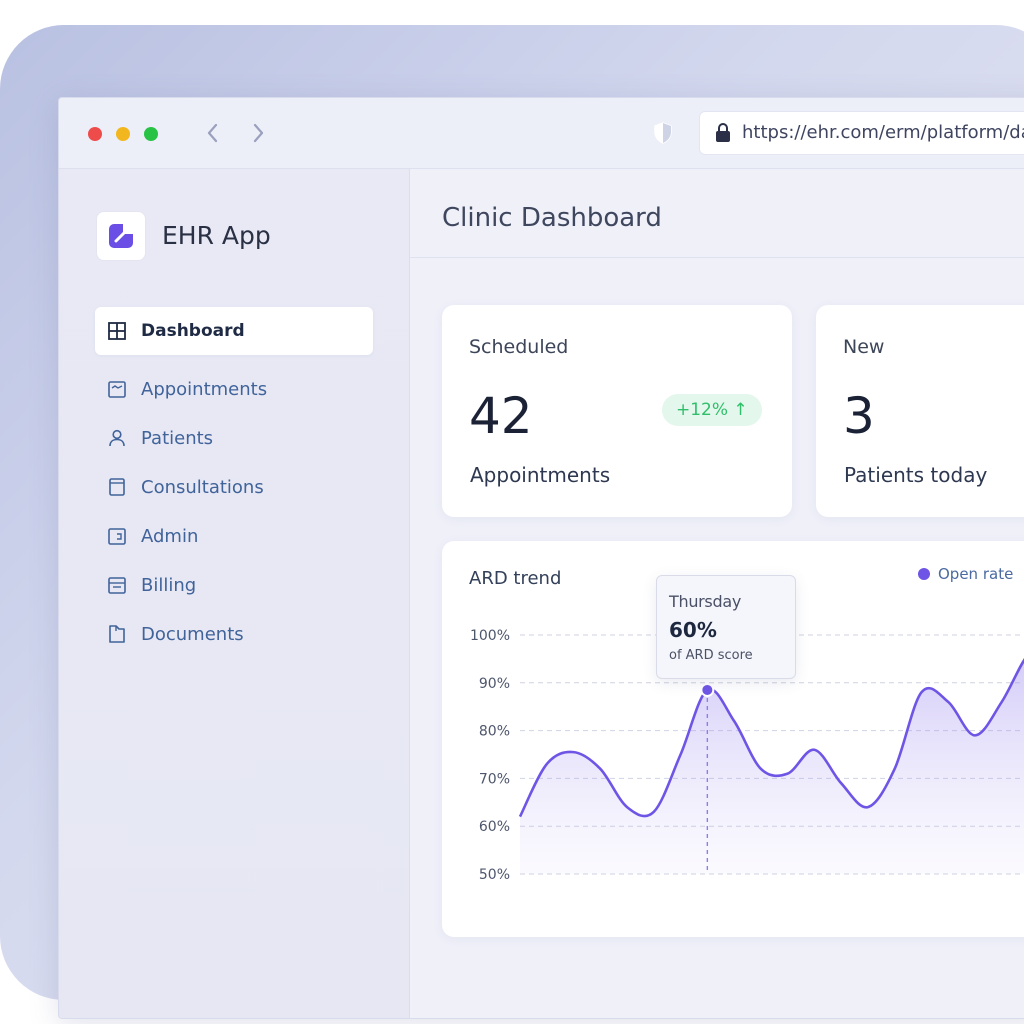 This screenshot has width=1024, height=1024. Describe the element at coordinates (216, 235) in the screenshot. I see `app-name: EHR App` at that location.